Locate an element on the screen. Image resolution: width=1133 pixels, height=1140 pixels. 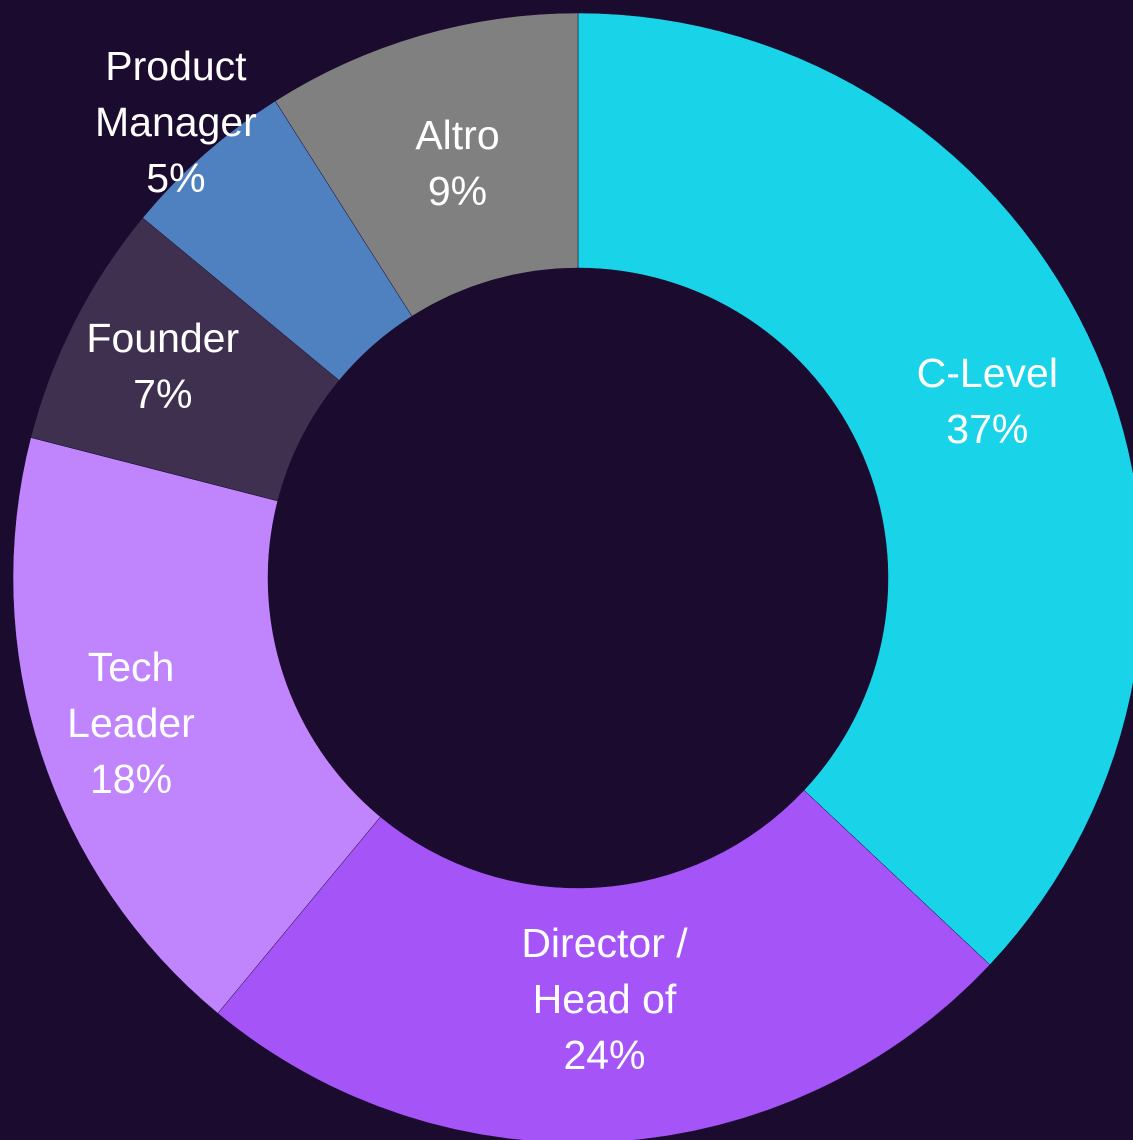
category-label: Founder is located at coordinates (163, 338).